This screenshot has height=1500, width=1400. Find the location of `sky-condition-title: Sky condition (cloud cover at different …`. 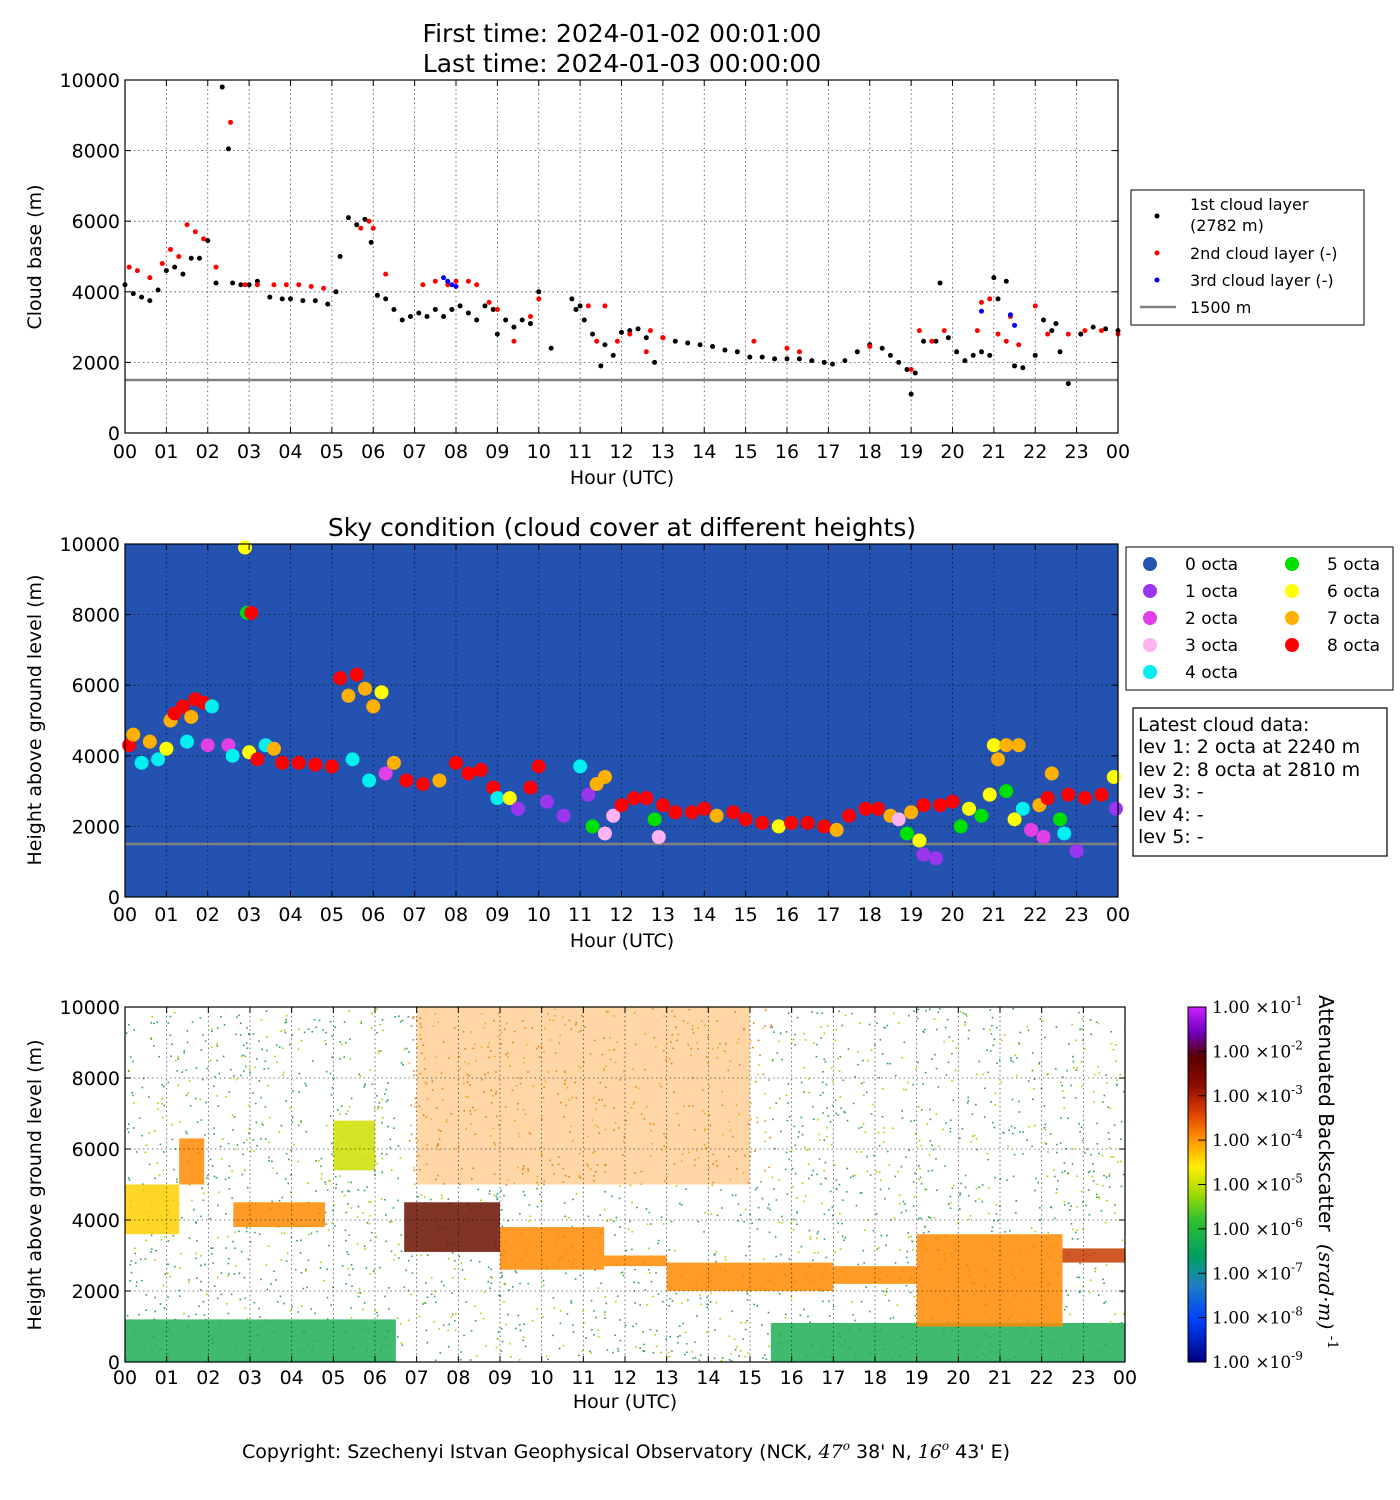

sky-condition-title: Sky condition (cloud cover at different … is located at coordinates (622, 527).